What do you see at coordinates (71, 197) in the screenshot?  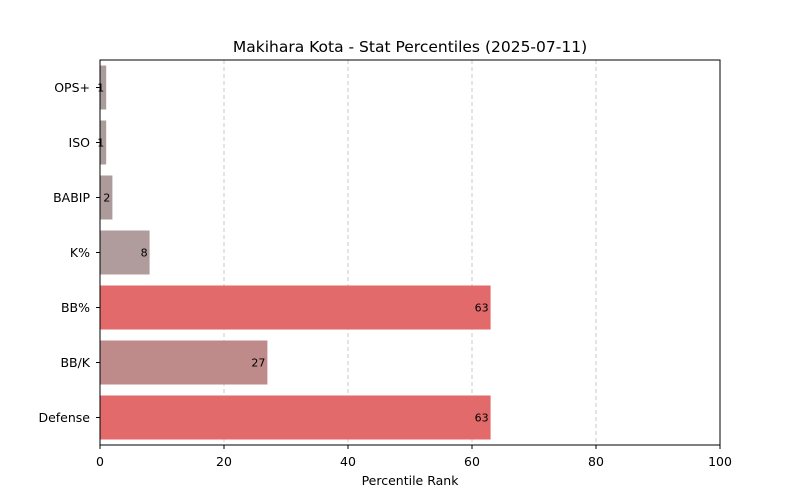 I see `y-tick-label: BABIP` at bounding box center [71, 197].